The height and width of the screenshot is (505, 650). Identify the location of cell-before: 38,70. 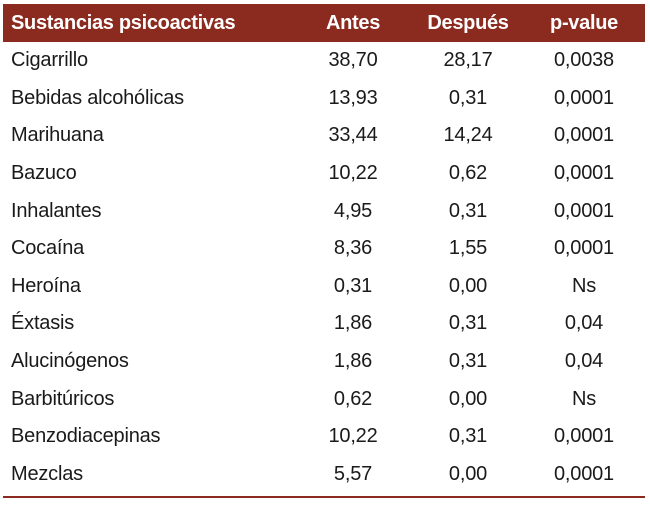
(353, 60).